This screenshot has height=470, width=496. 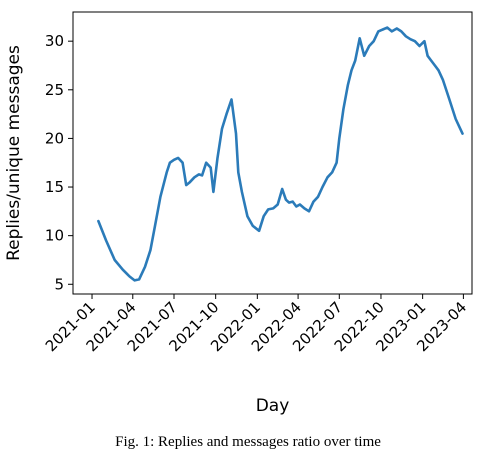 What do you see at coordinates (54, 236) in the screenshot?
I see `y-tick-label: 10` at bounding box center [54, 236].